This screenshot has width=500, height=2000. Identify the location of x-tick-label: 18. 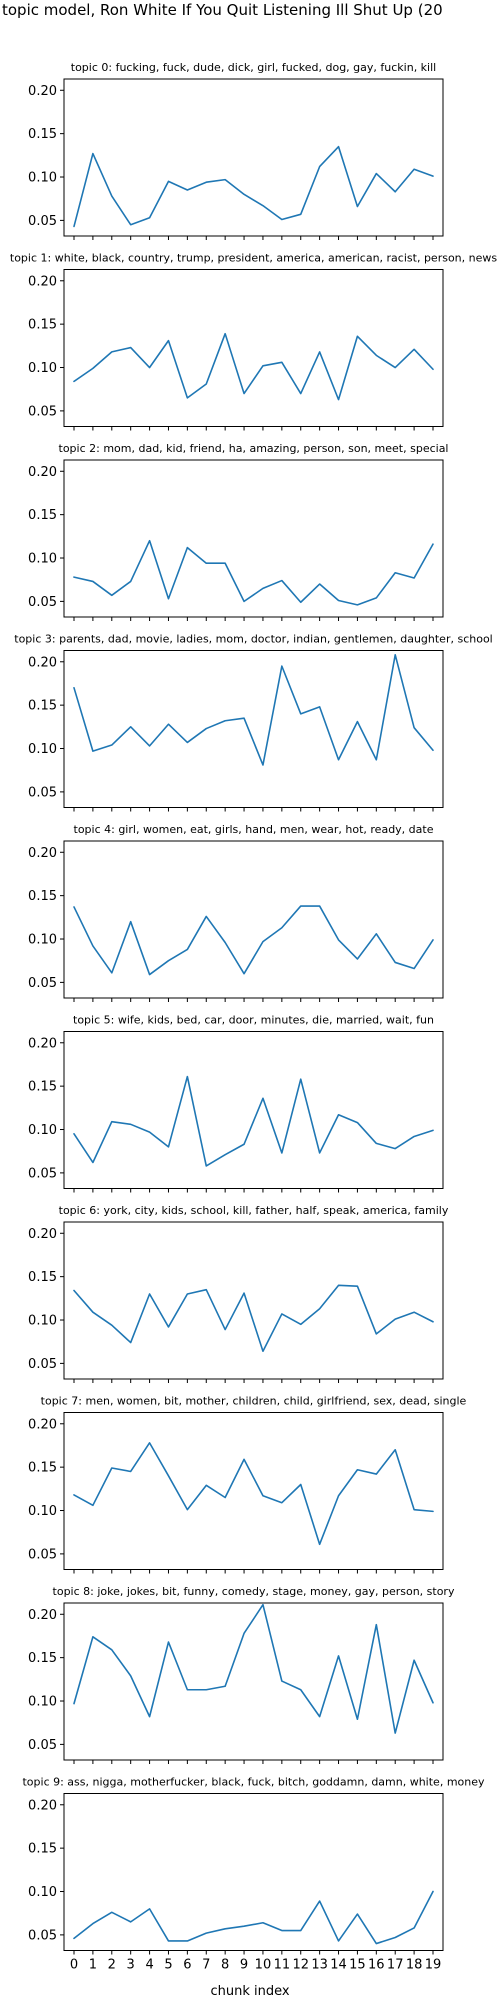
(414, 1965).